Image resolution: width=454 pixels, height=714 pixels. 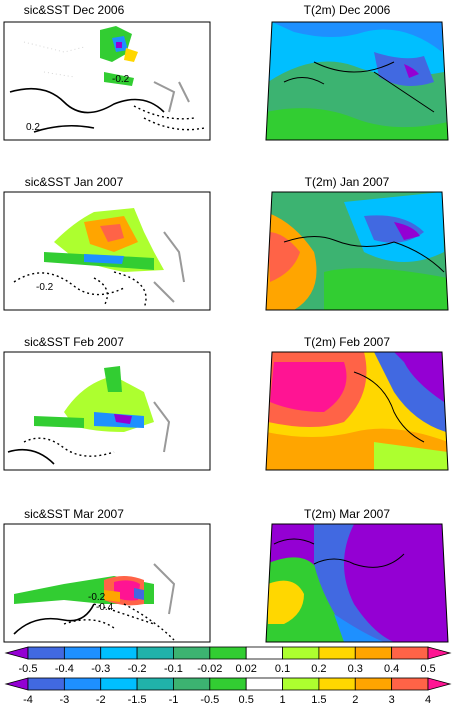 I want to click on panel-title-sic-mar-2007: sic&SST Mar 2007, so click(x=74, y=514).